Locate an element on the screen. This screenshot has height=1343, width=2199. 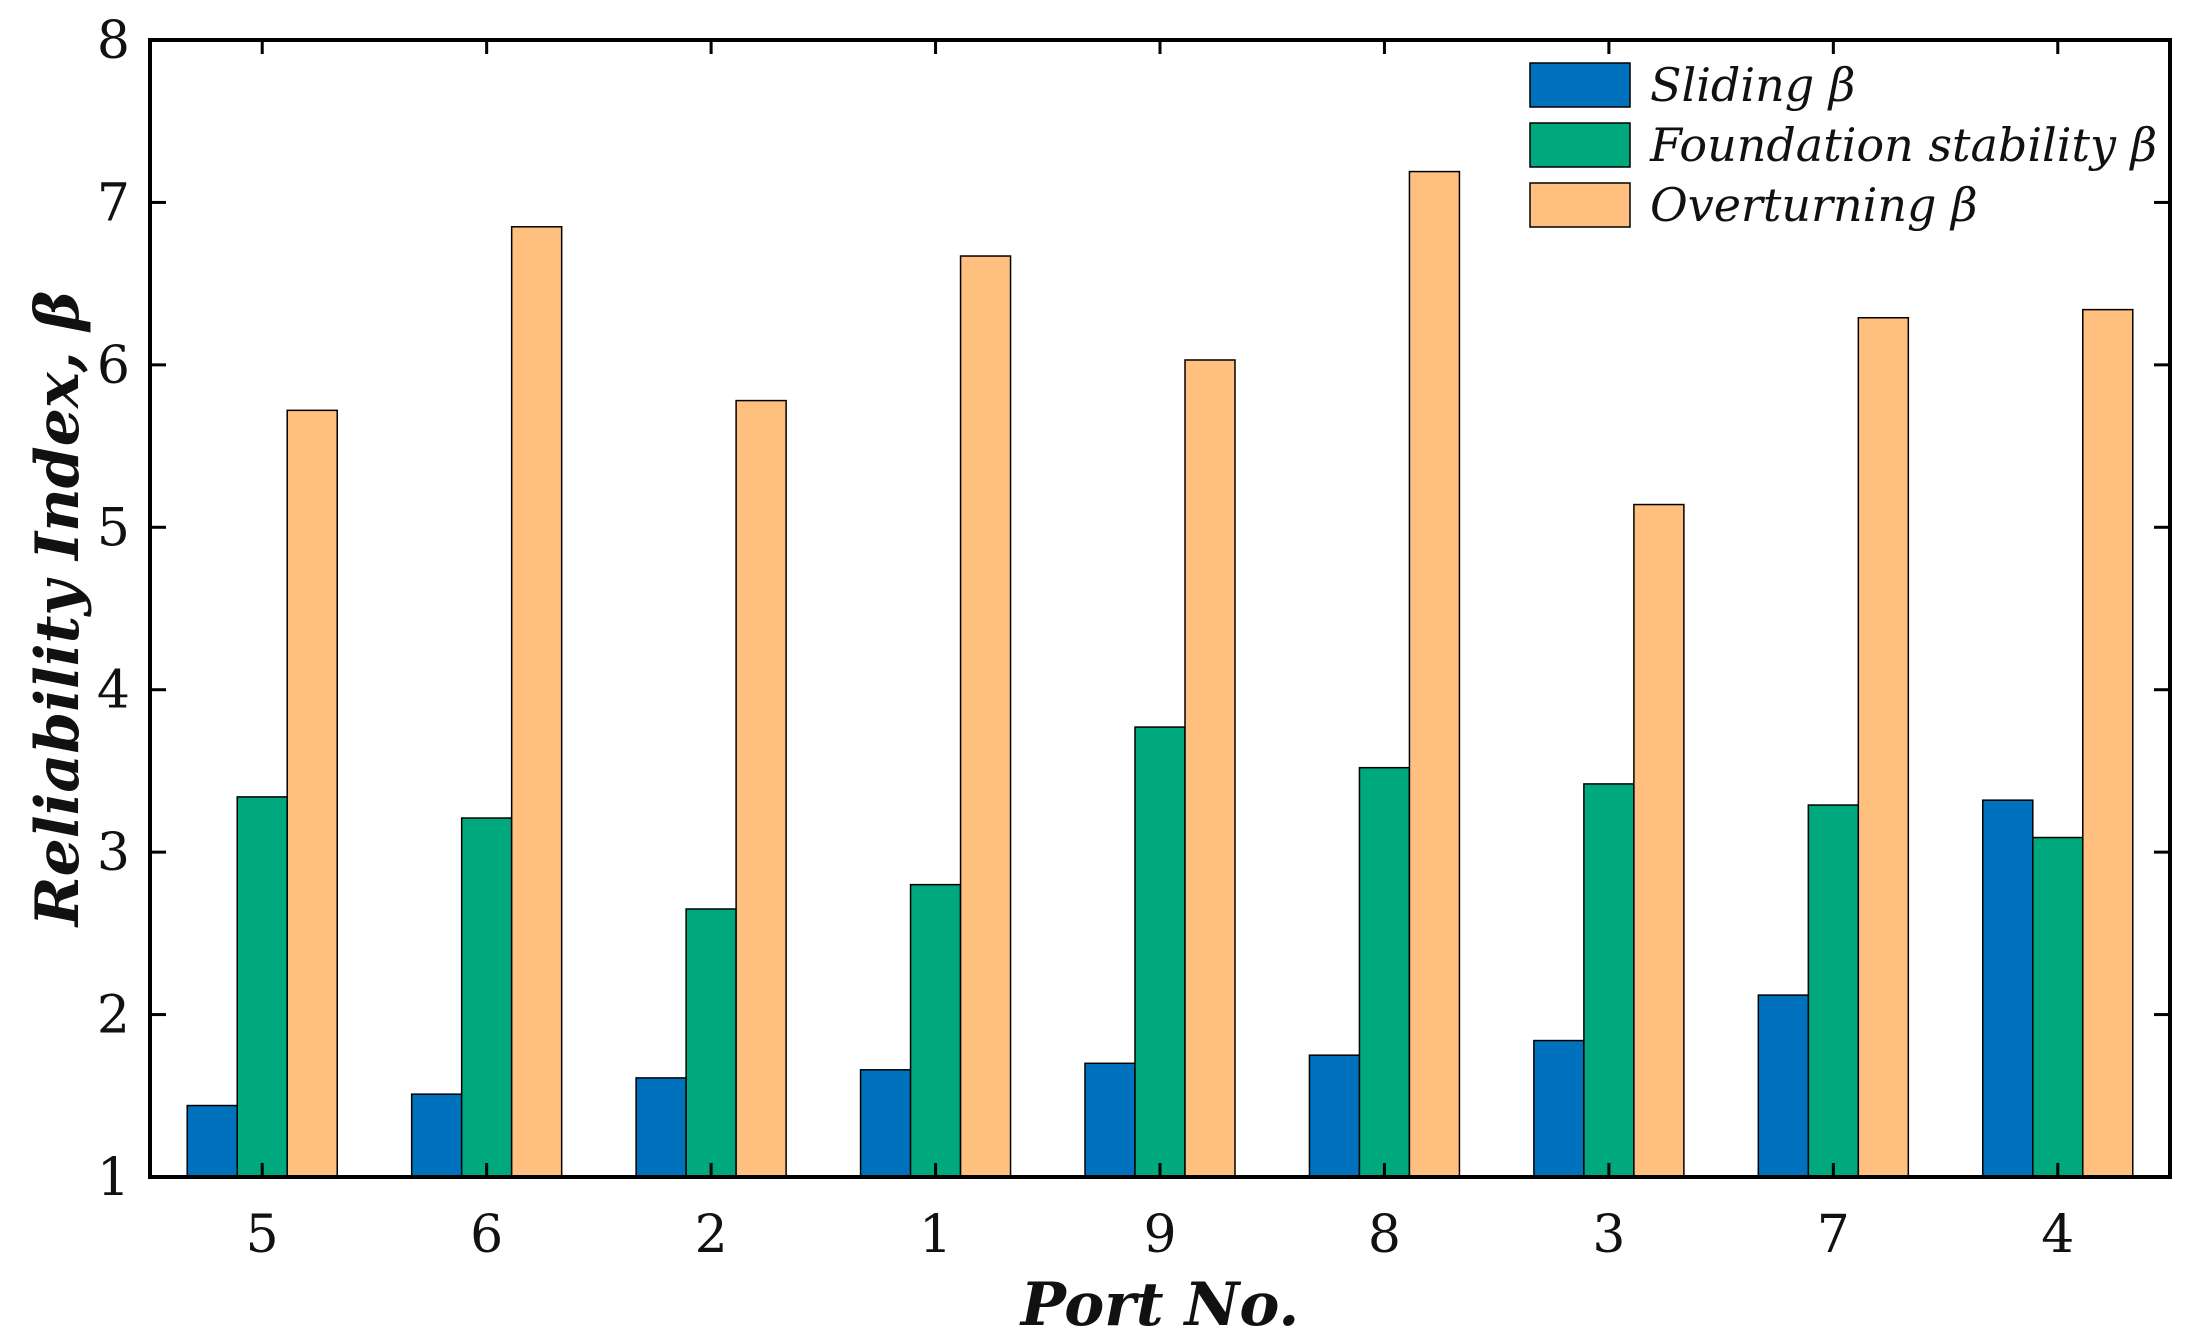
y-tick-label: 1 is located at coordinates (113, 1178).